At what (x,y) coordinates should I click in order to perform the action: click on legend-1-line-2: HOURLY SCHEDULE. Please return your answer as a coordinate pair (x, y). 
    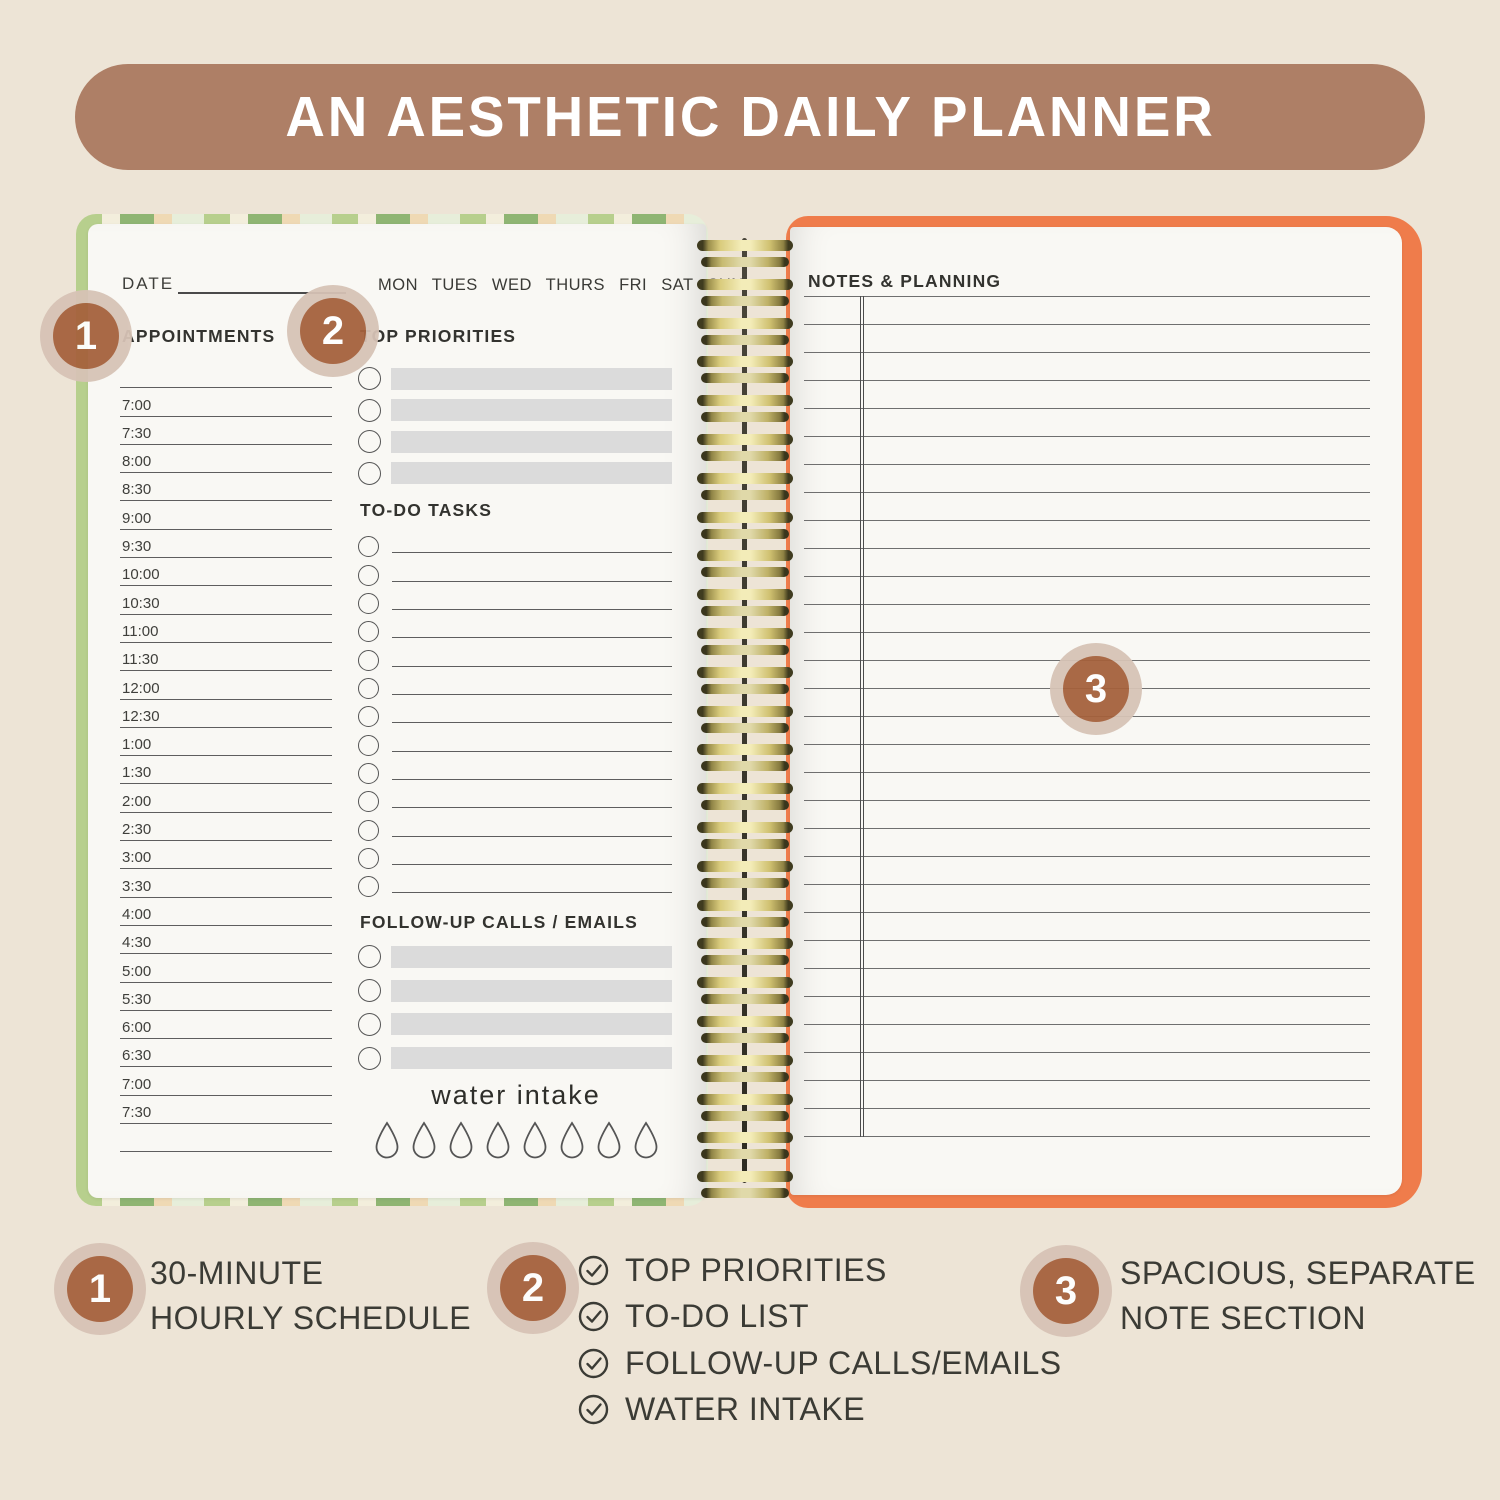
    Looking at the image, I should click on (311, 1318).